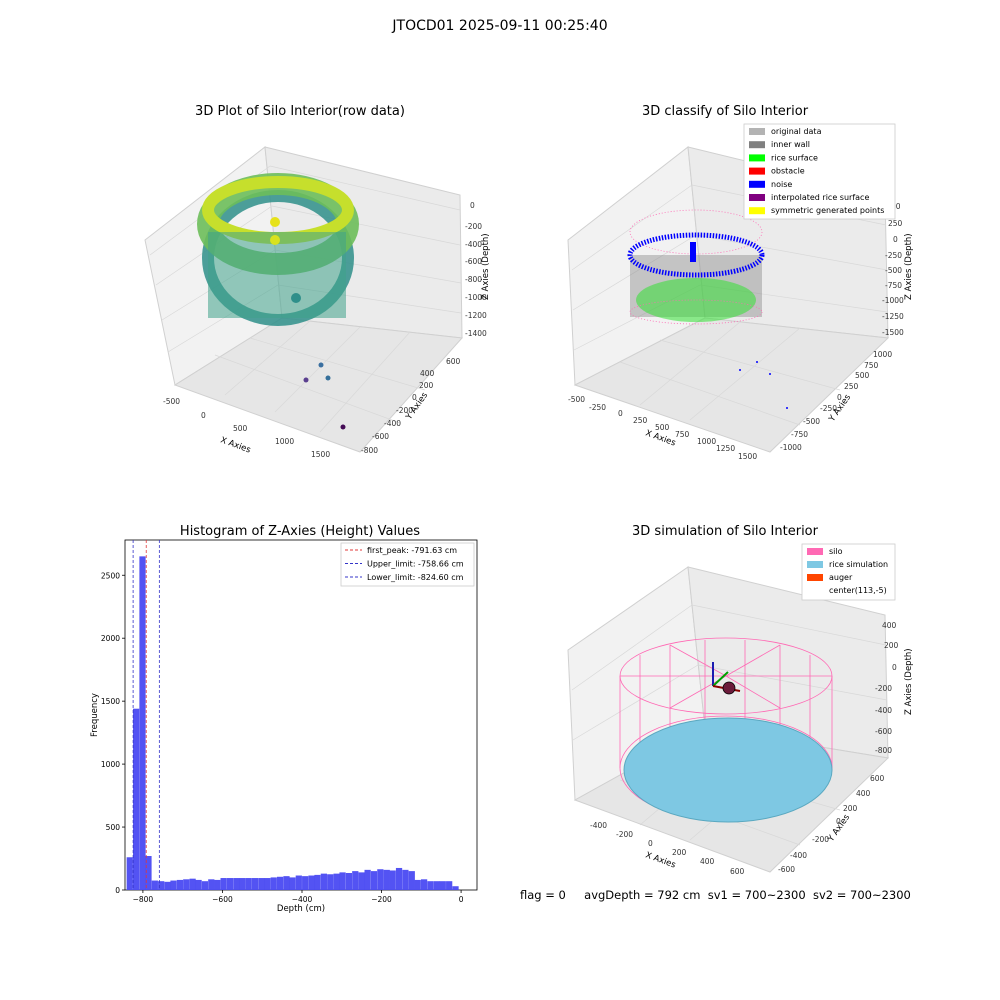 The image size is (1000, 1000). I want to click on plot2-xtick: 1000, so click(706, 441).